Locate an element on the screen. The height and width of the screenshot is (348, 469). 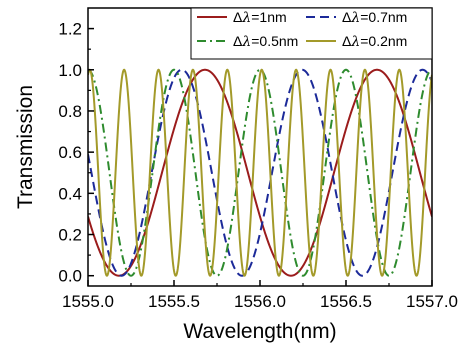
y-tick-label: 0.4 is located at coordinates (70, 193).